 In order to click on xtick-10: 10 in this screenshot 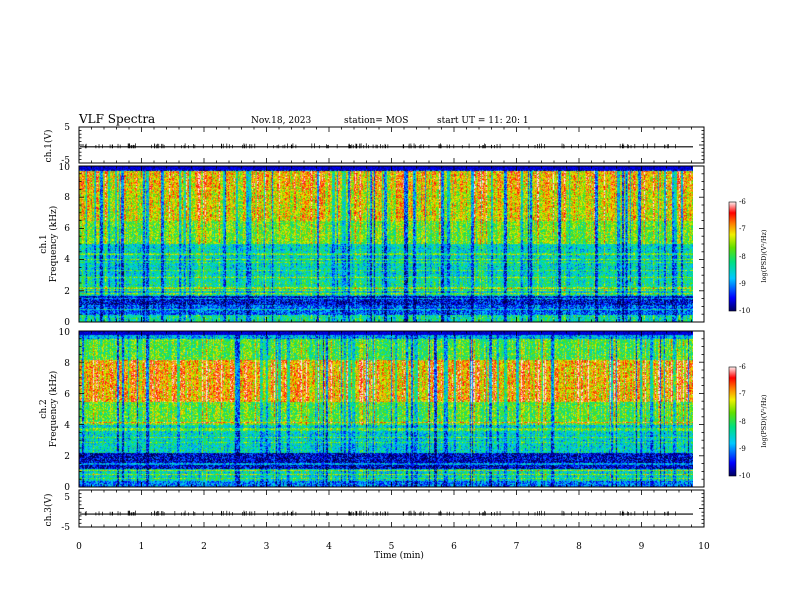, I will do `click(704, 547)`.